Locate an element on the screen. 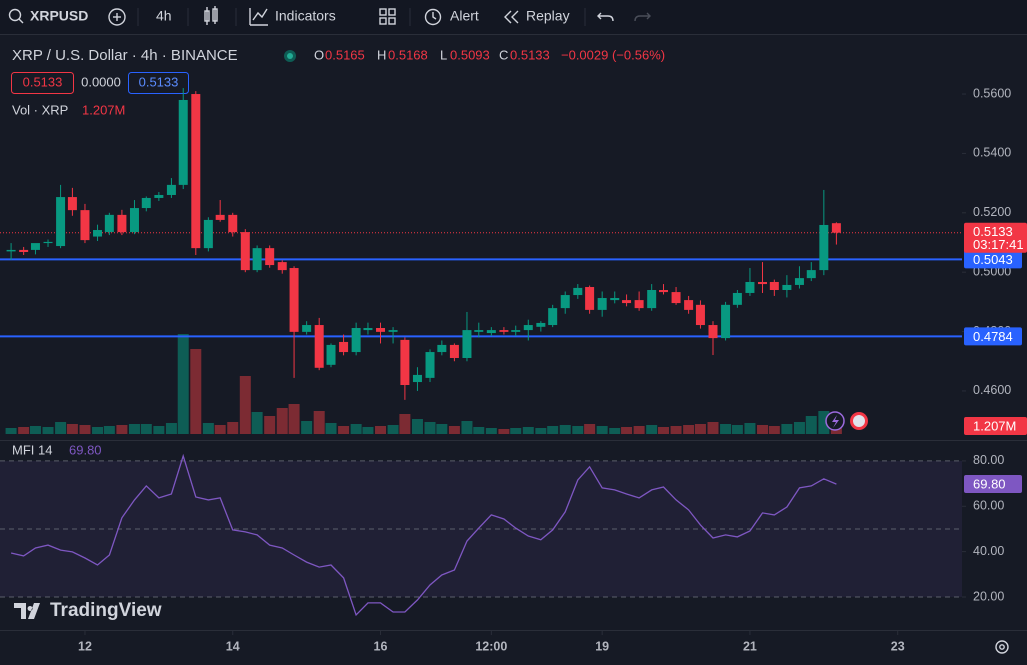 The width and height of the screenshot is (1027, 665). spread: 0.0000 is located at coordinates (101, 81).